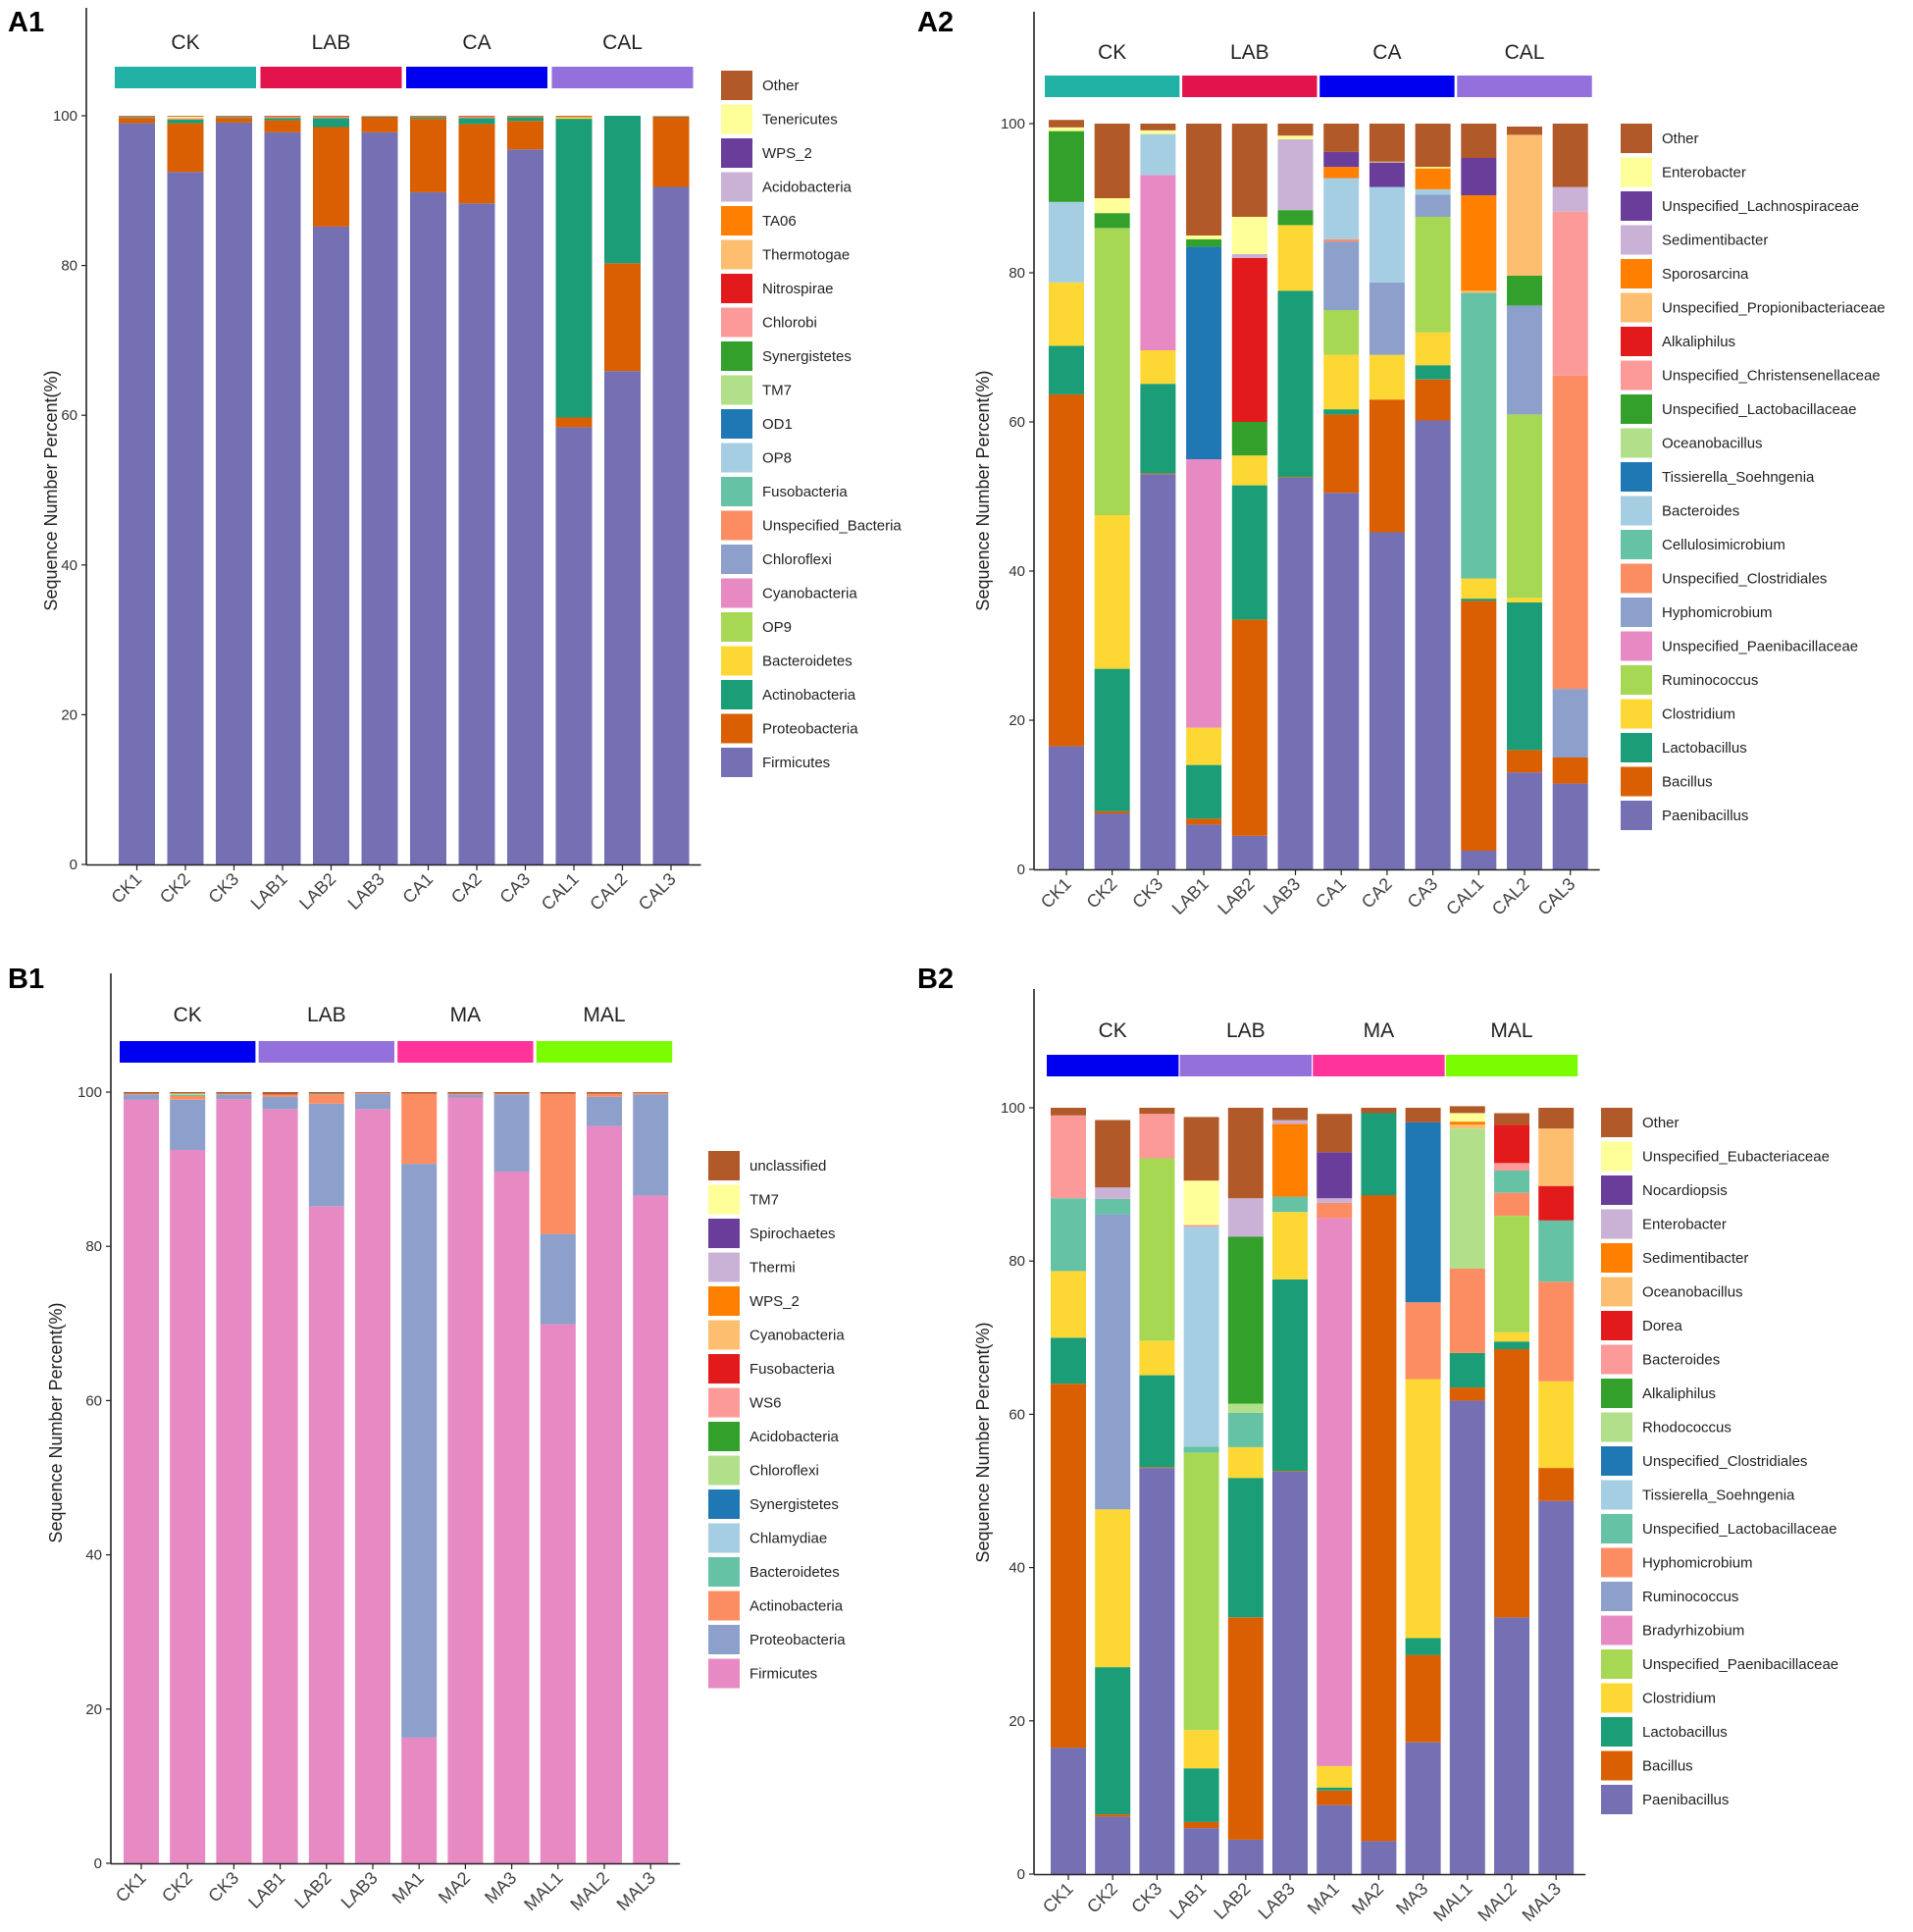 This screenshot has width=1913, height=1932. I want to click on a2-bar-ca3-sporosarcina, so click(1433, 178).